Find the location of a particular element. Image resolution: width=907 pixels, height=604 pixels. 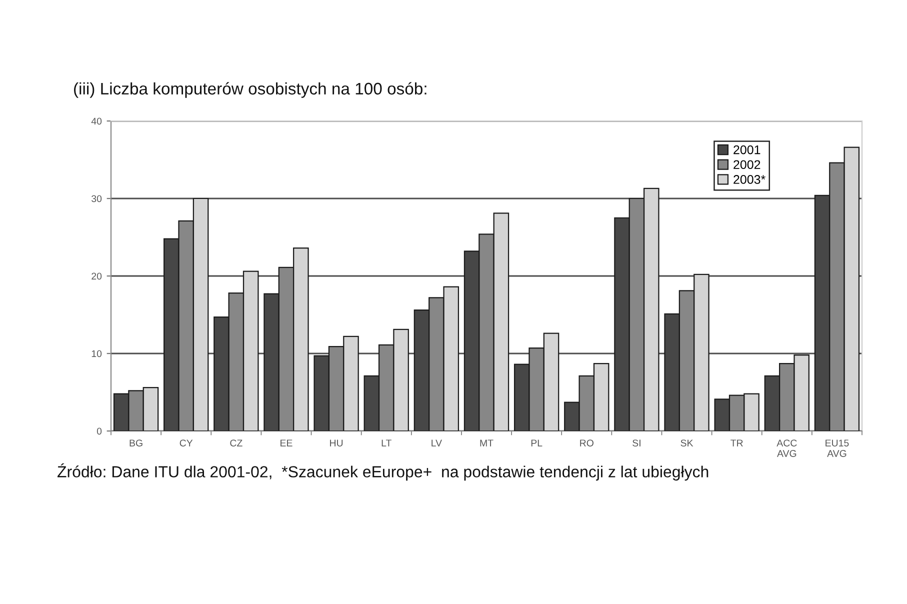

x-tick-label: CY is located at coordinates (186, 443).